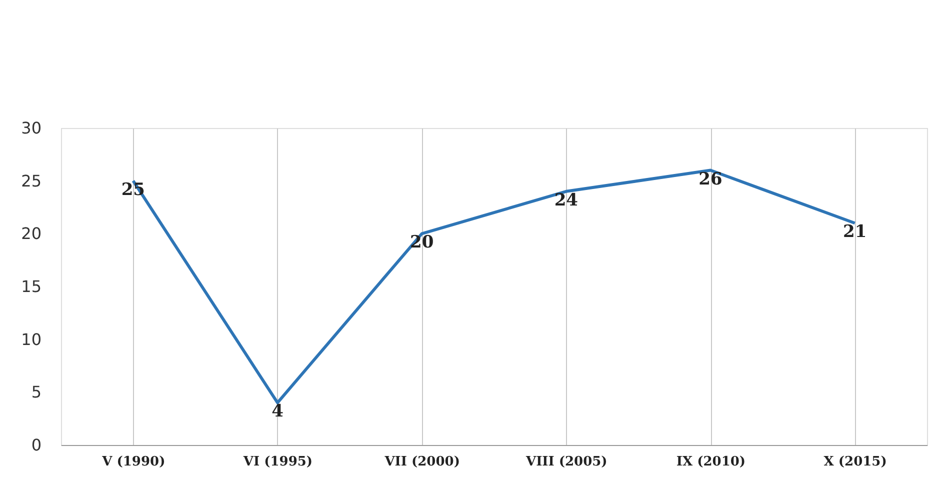 This screenshot has width=947, height=482. I want to click on x-tick-label: X (2015), so click(855, 462).